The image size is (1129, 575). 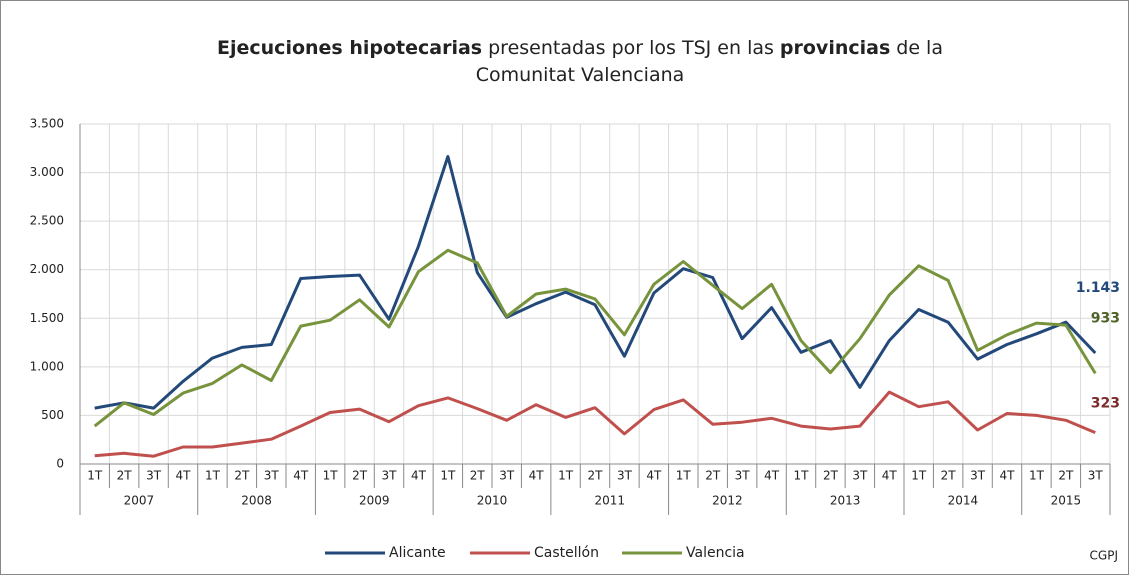 What do you see at coordinates (715, 553) in the screenshot?
I see `legend-label: Valencia` at bounding box center [715, 553].